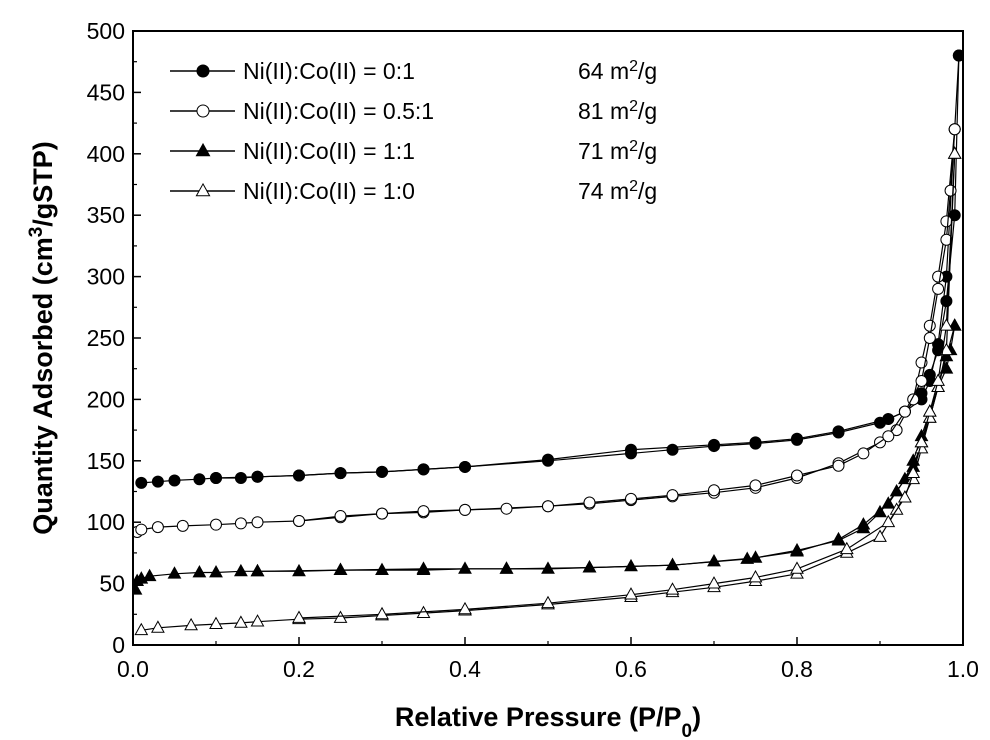 The image size is (990, 740). Describe the element at coordinates (617, 71) in the screenshot. I see `legend-area-value: 64 m2/g` at that location.